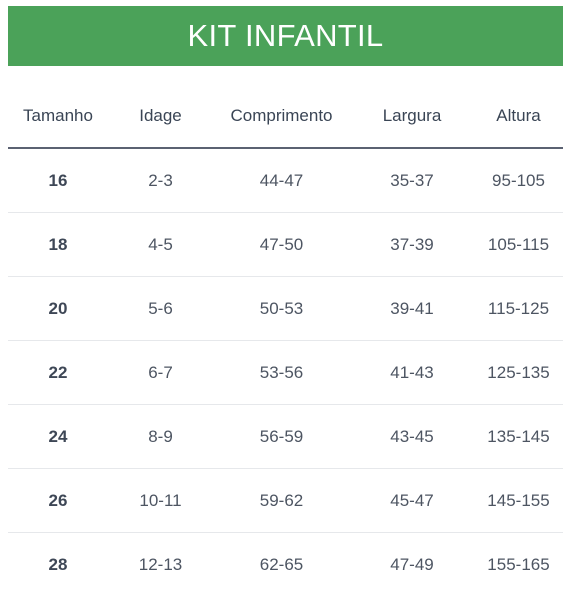  What do you see at coordinates (160, 245) in the screenshot?
I see `cell-idage: 4-5` at bounding box center [160, 245].